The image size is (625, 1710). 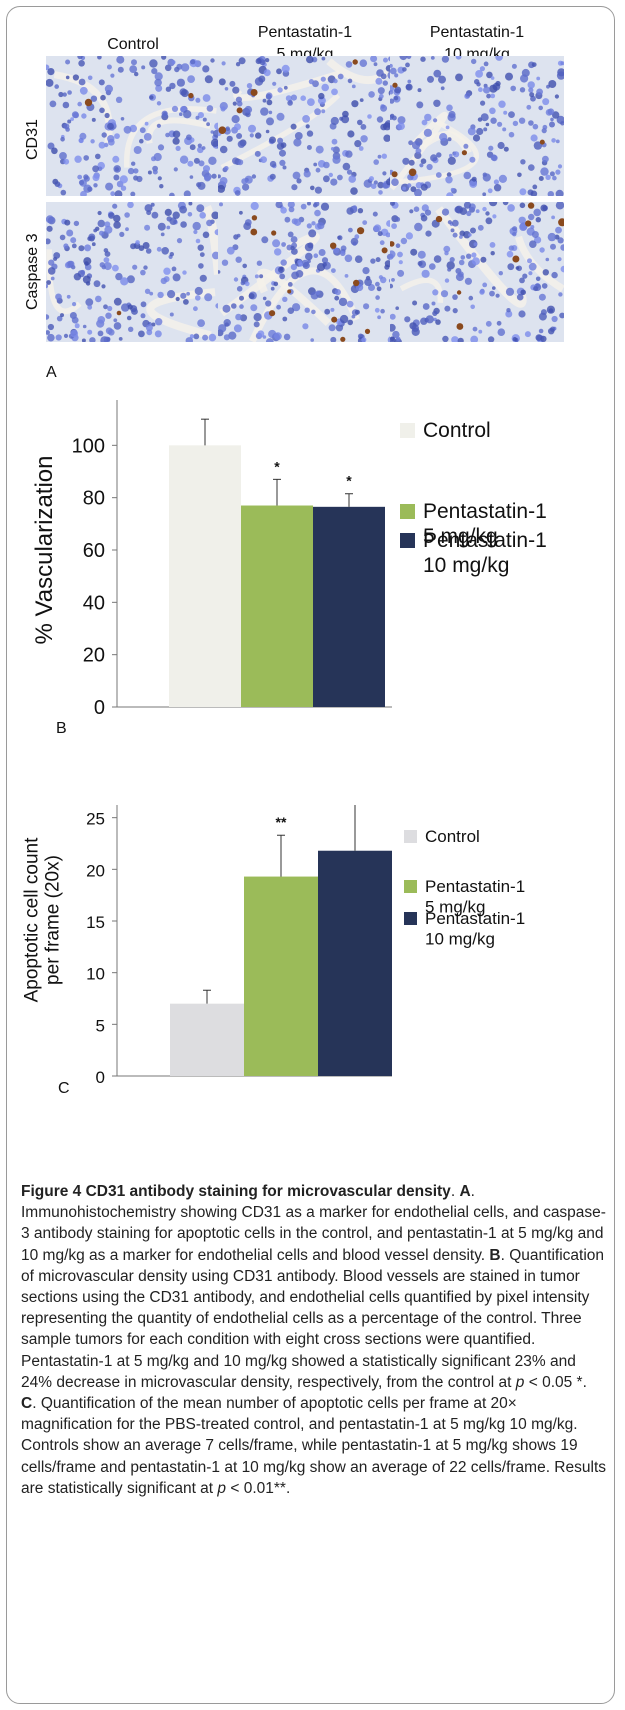 I want to click on bar-apoptotic, so click(x=355, y=963).